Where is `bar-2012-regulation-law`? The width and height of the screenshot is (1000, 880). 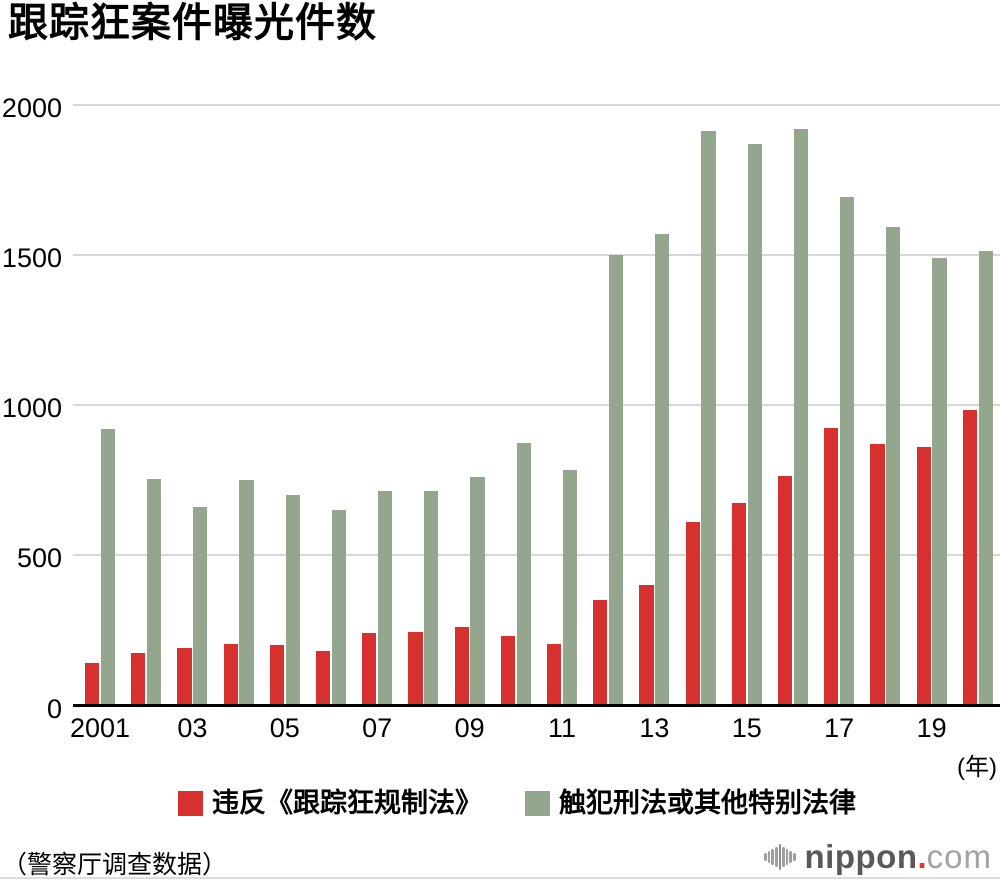
bar-2012-regulation-law is located at coordinates (600, 653).